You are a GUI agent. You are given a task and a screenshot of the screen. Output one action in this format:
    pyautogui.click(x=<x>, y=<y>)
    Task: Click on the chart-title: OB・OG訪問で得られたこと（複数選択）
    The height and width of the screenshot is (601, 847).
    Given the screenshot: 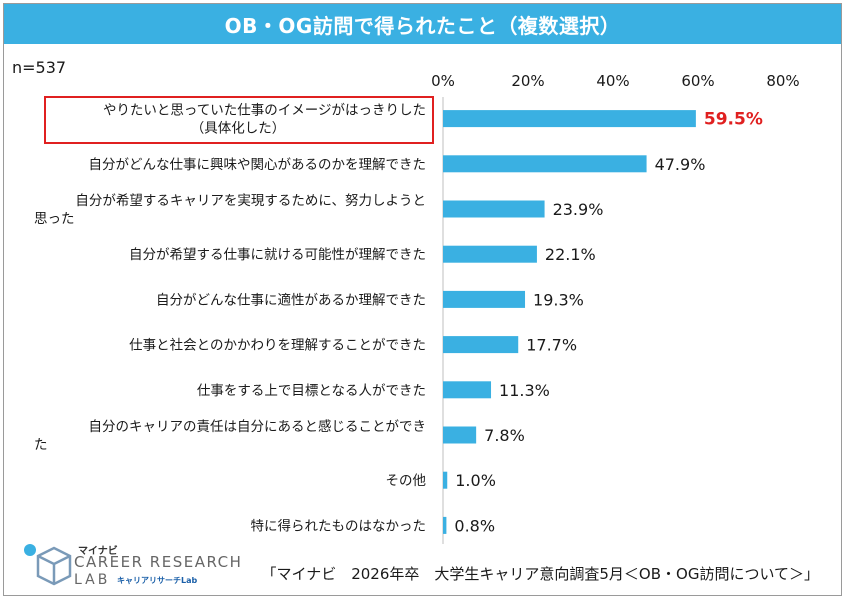 What is the action you would take?
    pyautogui.click(x=422, y=24)
    